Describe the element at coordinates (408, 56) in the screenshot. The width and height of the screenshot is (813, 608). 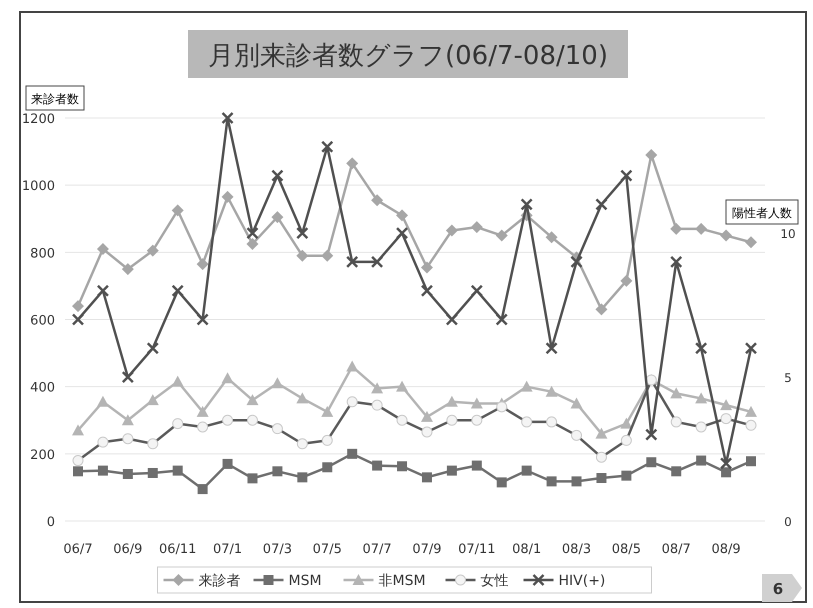
I see `chart-title: 月別来診者数グラフ(06/7-08/10)` at that location.